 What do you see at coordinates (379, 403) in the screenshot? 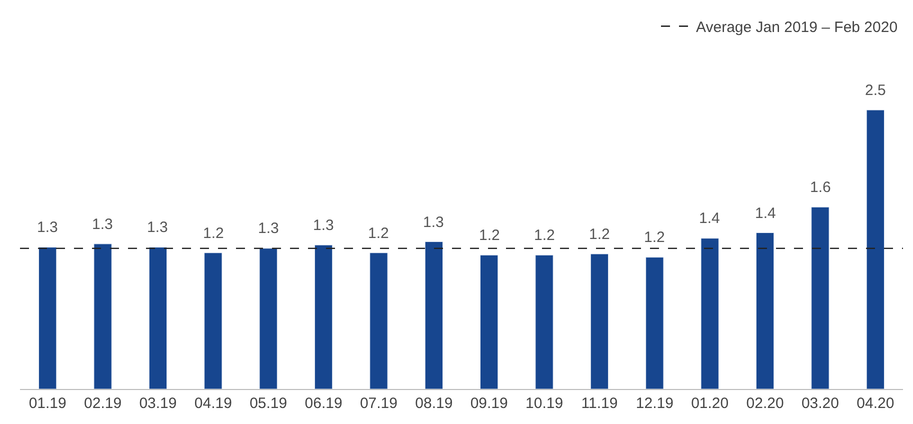
I see `x-tick-label: 07.19` at bounding box center [379, 403].